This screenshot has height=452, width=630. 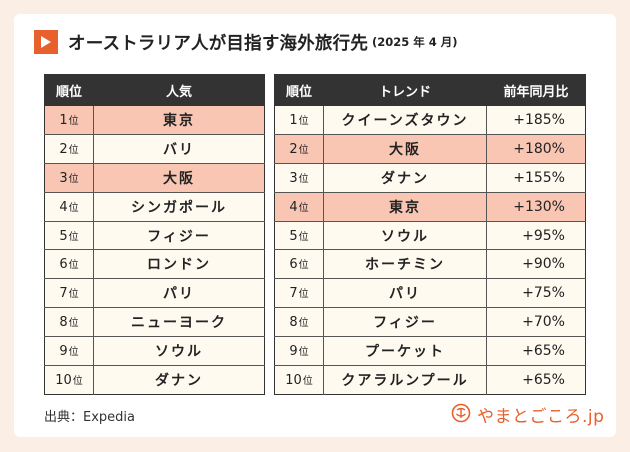 I want to click on destination-name: シンガポール, so click(x=179, y=206).